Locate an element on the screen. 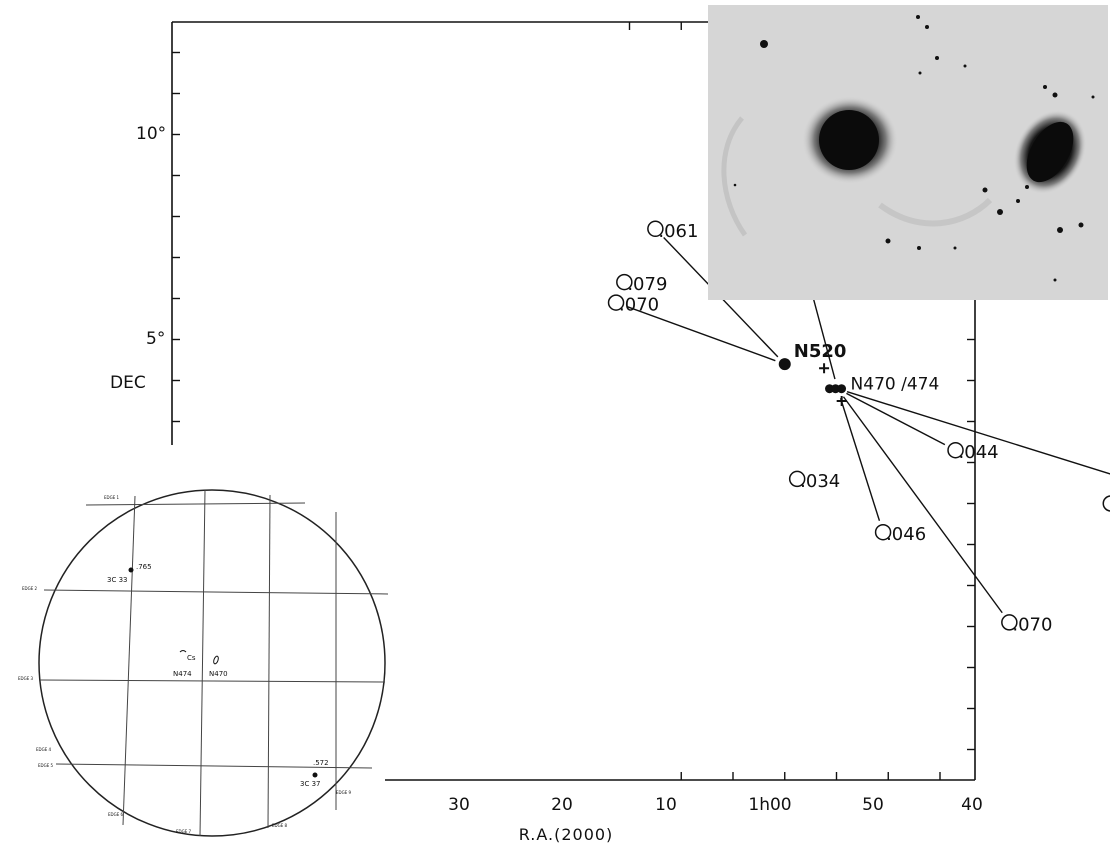  quasar-label-4: .034 is located at coordinates (820, 481).